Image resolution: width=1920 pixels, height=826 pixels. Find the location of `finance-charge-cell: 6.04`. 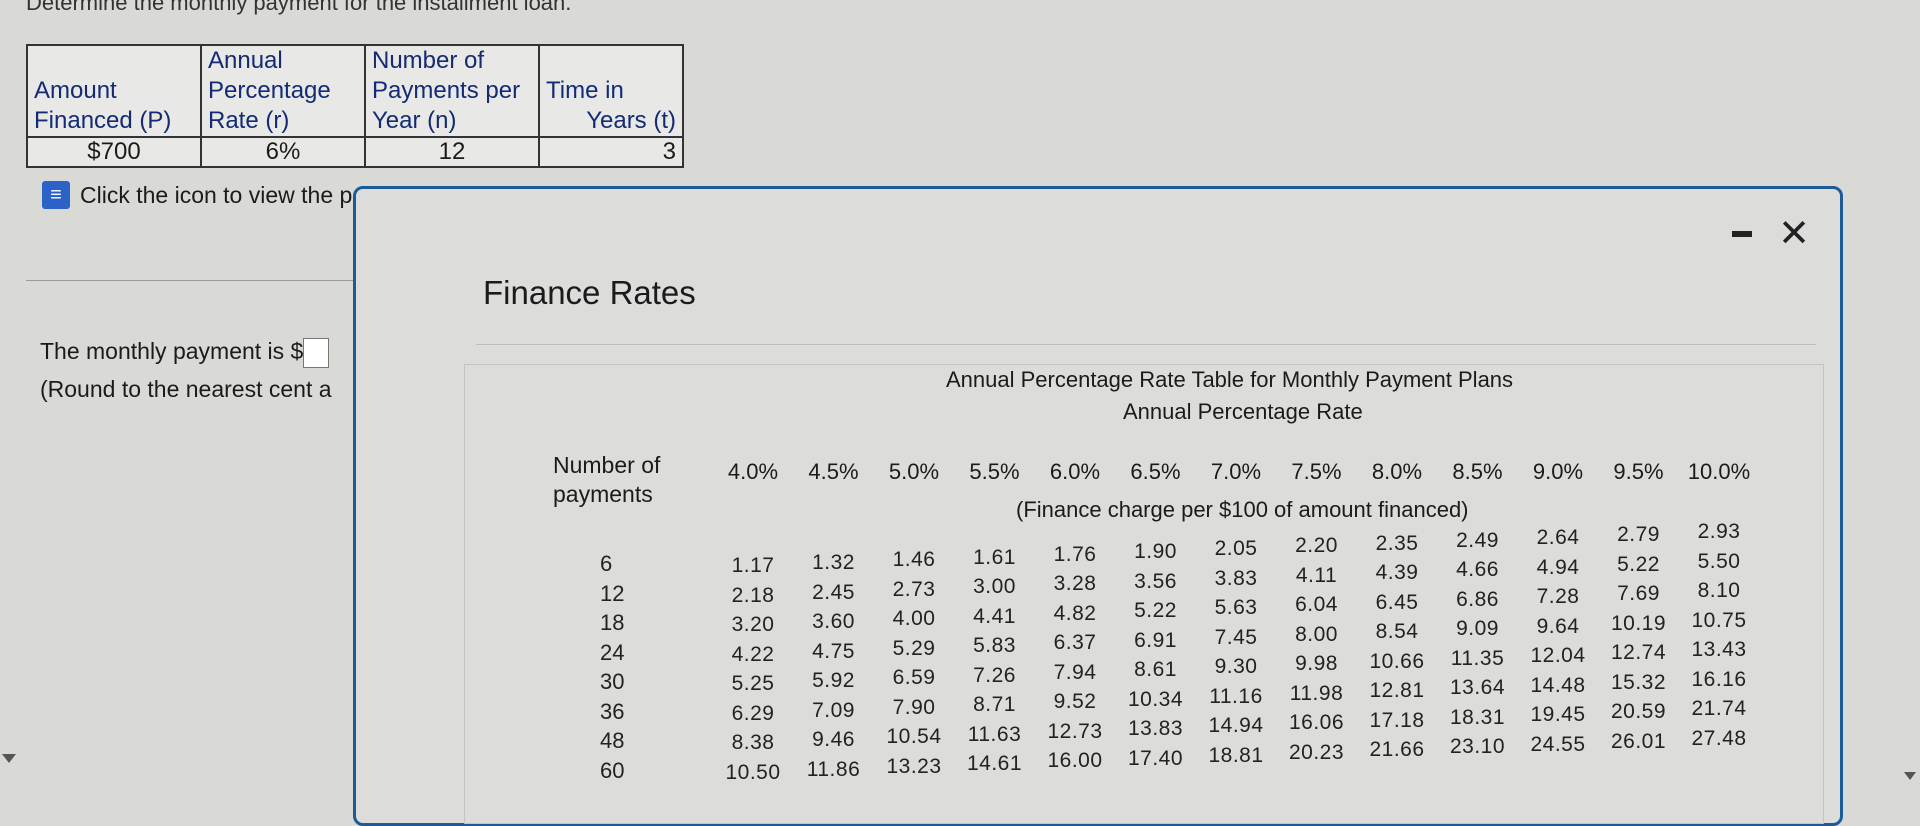

finance-charge-cell: 6.04 is located at coordinates (1316, 605).